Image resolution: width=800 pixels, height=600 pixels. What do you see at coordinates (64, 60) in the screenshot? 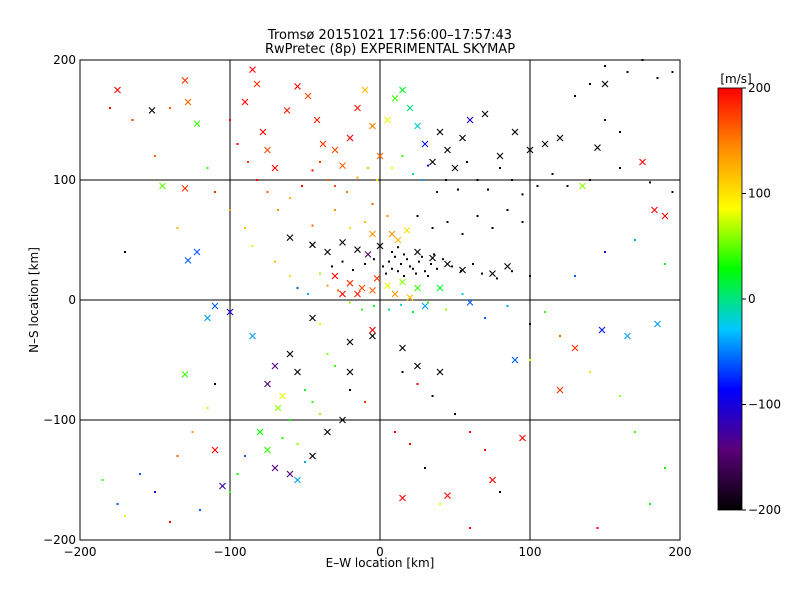
I see `y-tick-label: 200` at bounding box center [64, 60].